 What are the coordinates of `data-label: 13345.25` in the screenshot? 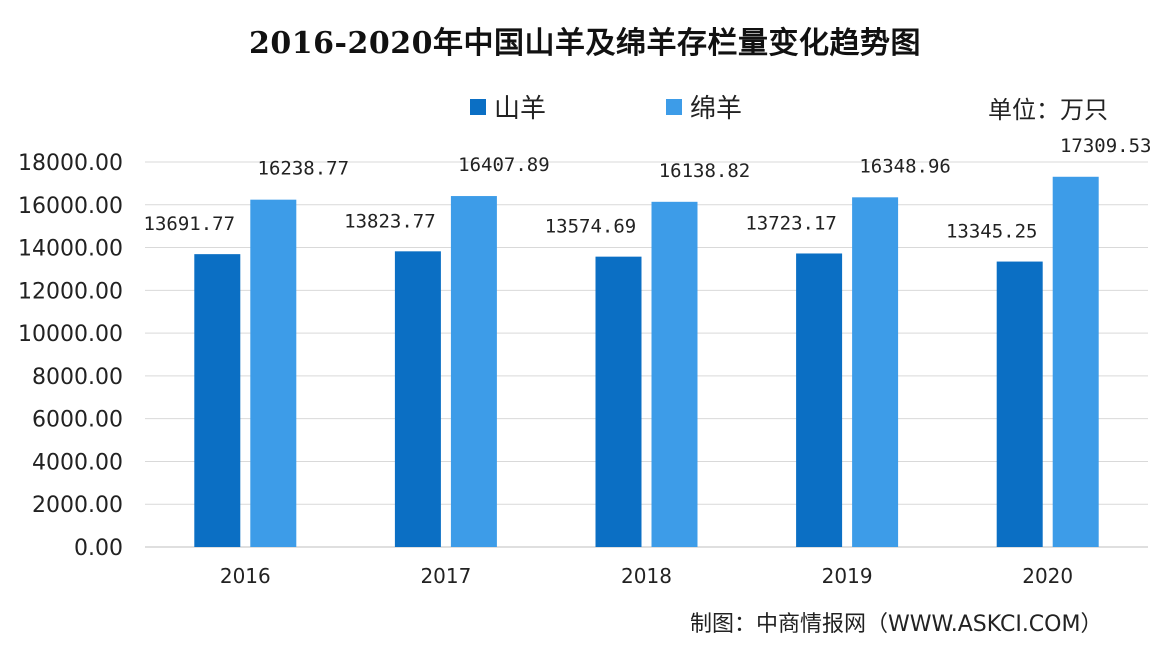 It's located at (992, 232).